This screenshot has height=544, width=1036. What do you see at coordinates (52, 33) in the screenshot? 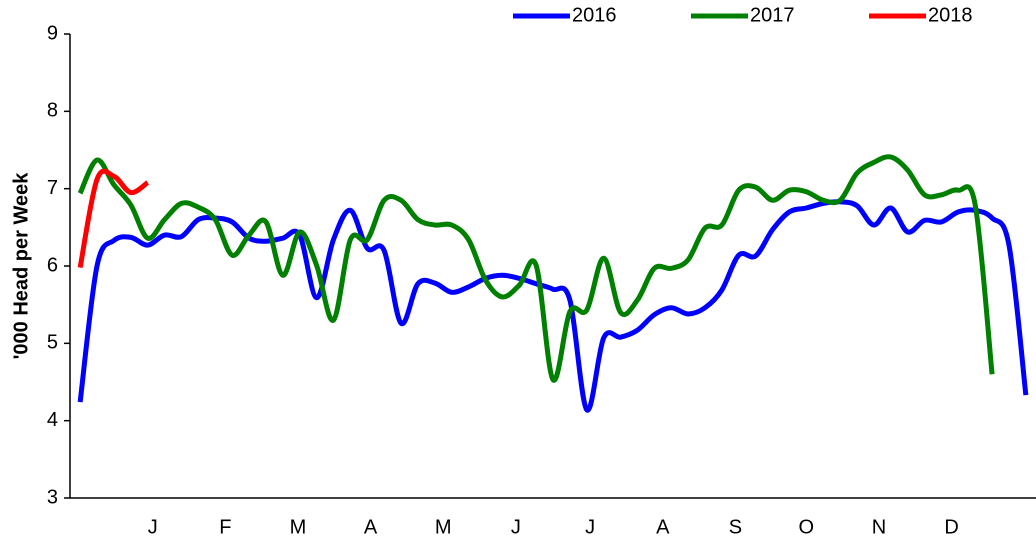
I see `y-tick-label: 9` at bounding box center [52, 33].